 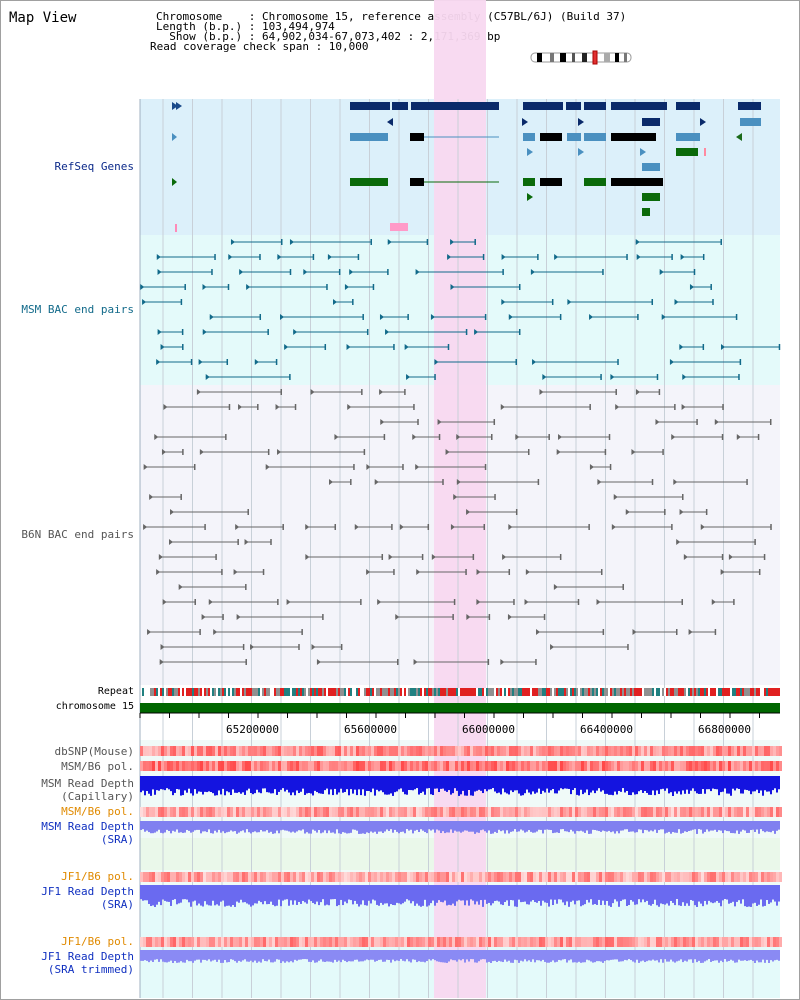 I want to click on b6n-bac-track-label: B6N BAC end pairs, so click(x=77, y=534).